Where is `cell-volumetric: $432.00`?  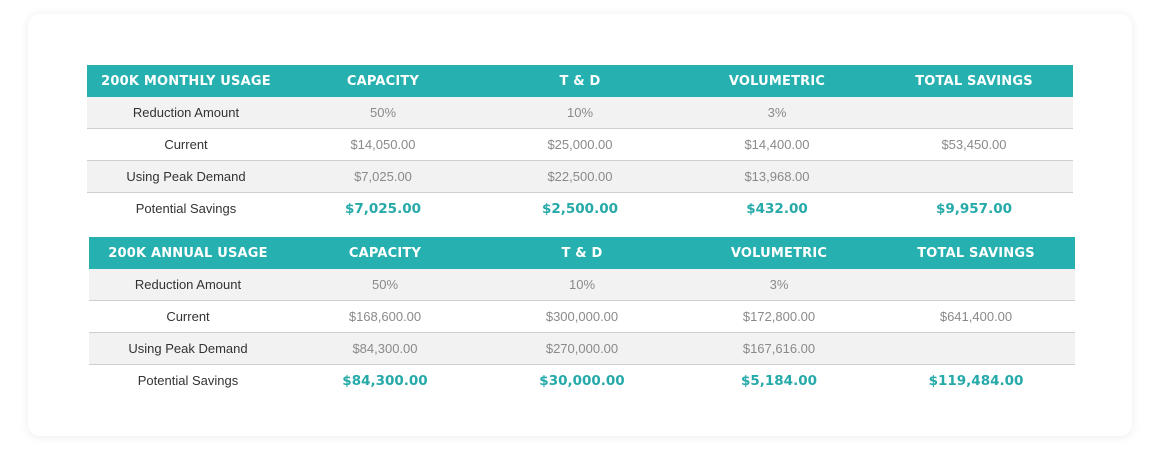
cell-volumetric: $432.00 is located at coordinates (777, 208).